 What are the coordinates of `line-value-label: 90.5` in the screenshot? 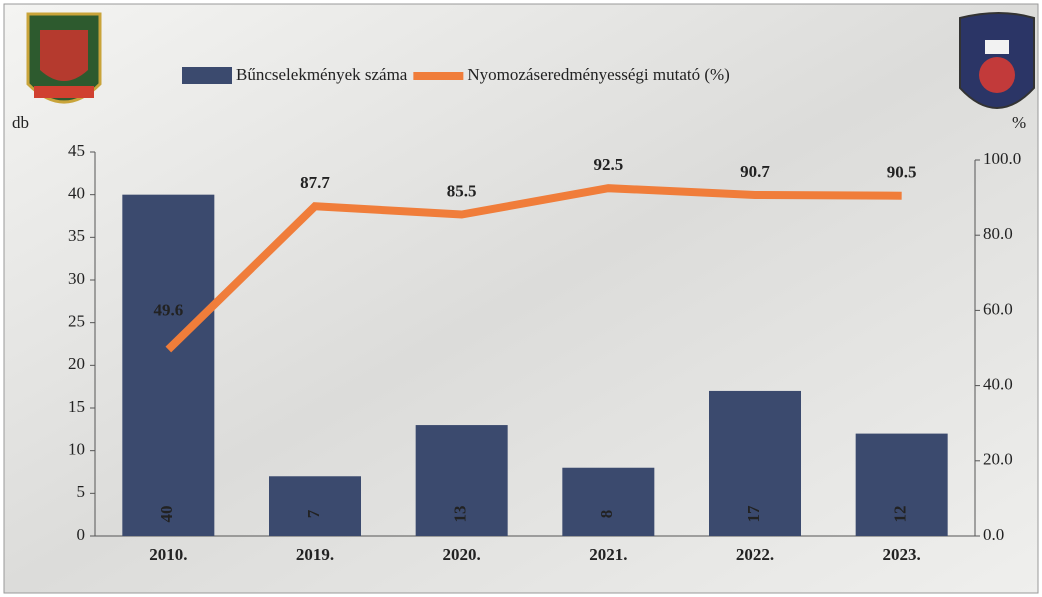 It's located at (902, 172).